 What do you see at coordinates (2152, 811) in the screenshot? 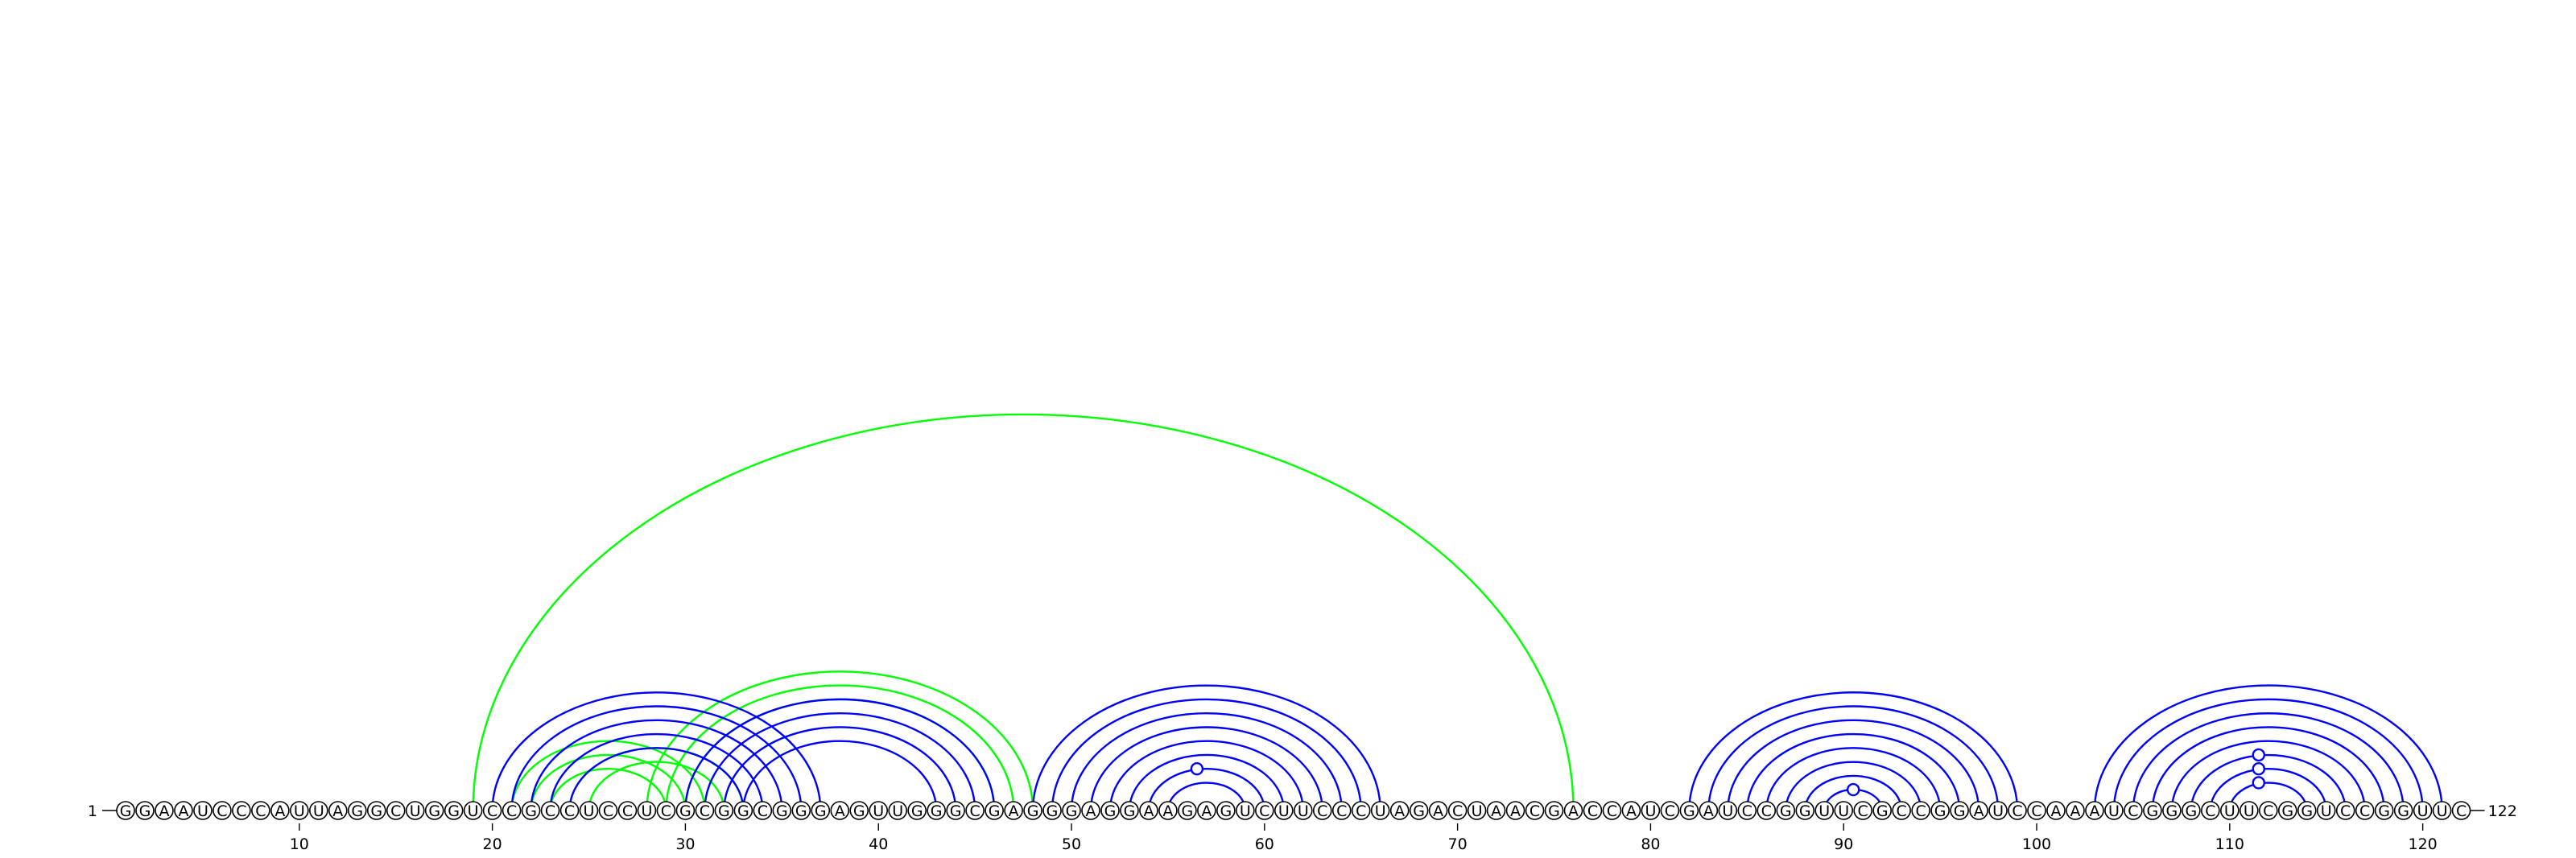
I see `nucleotide-106: G` at bounding box center [2152, 811].